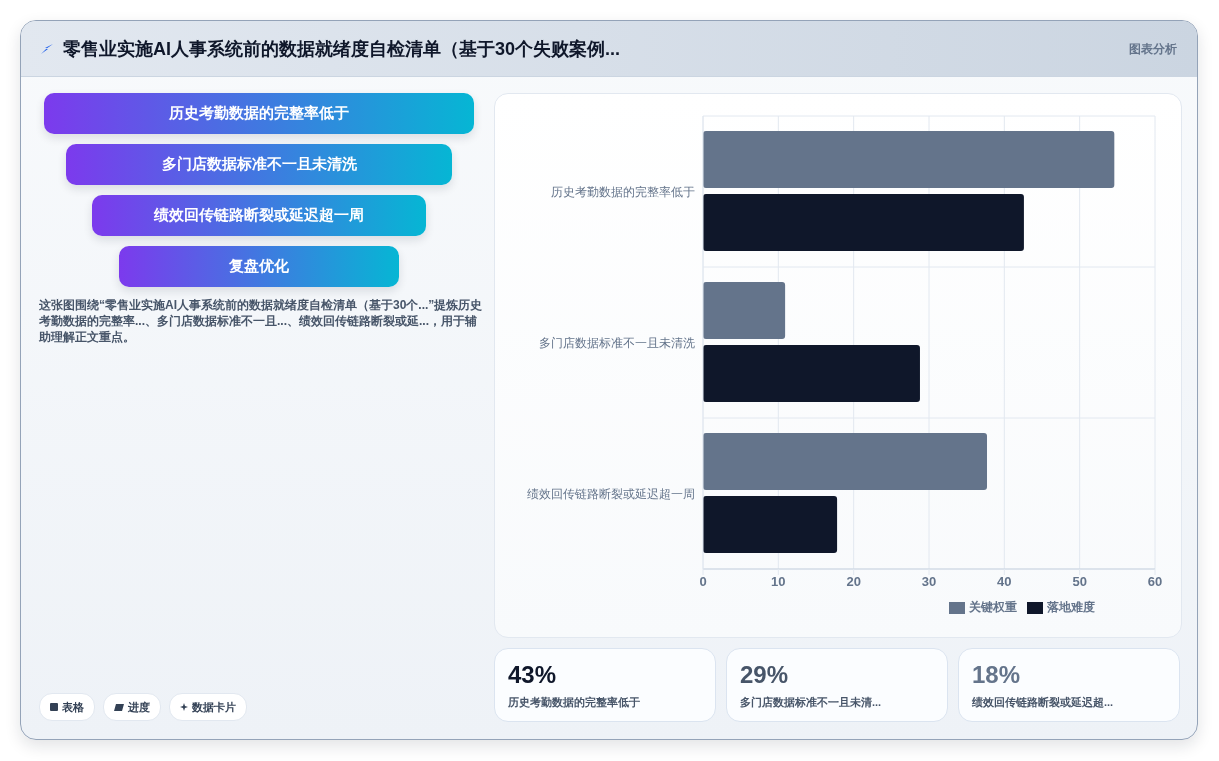  What do you see at coordinates (778, 582) in the screenshot?
I see `x-tick-label: 10` at bounding box center [778, 582].